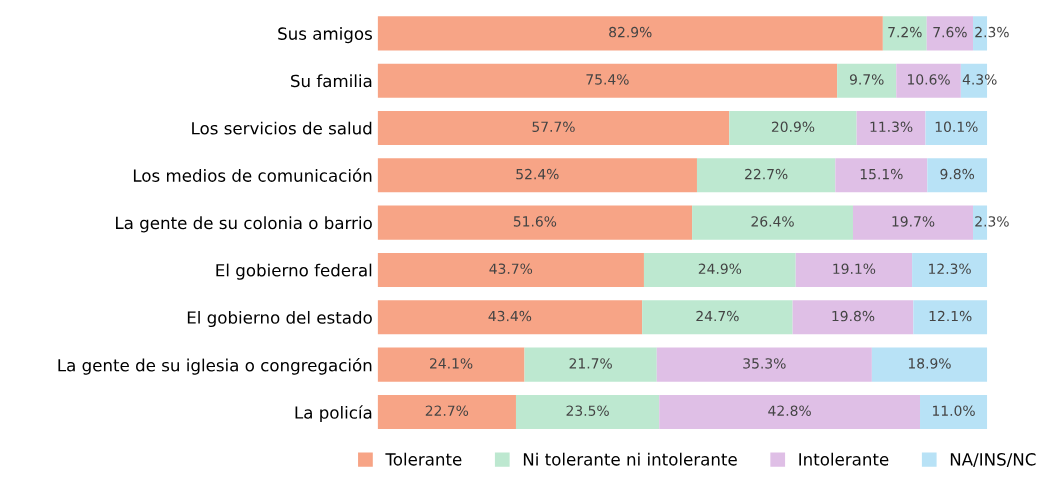 This screenshot has width=1049, height=484. I want to click on data-label: 23.5%, so click(587, 410).